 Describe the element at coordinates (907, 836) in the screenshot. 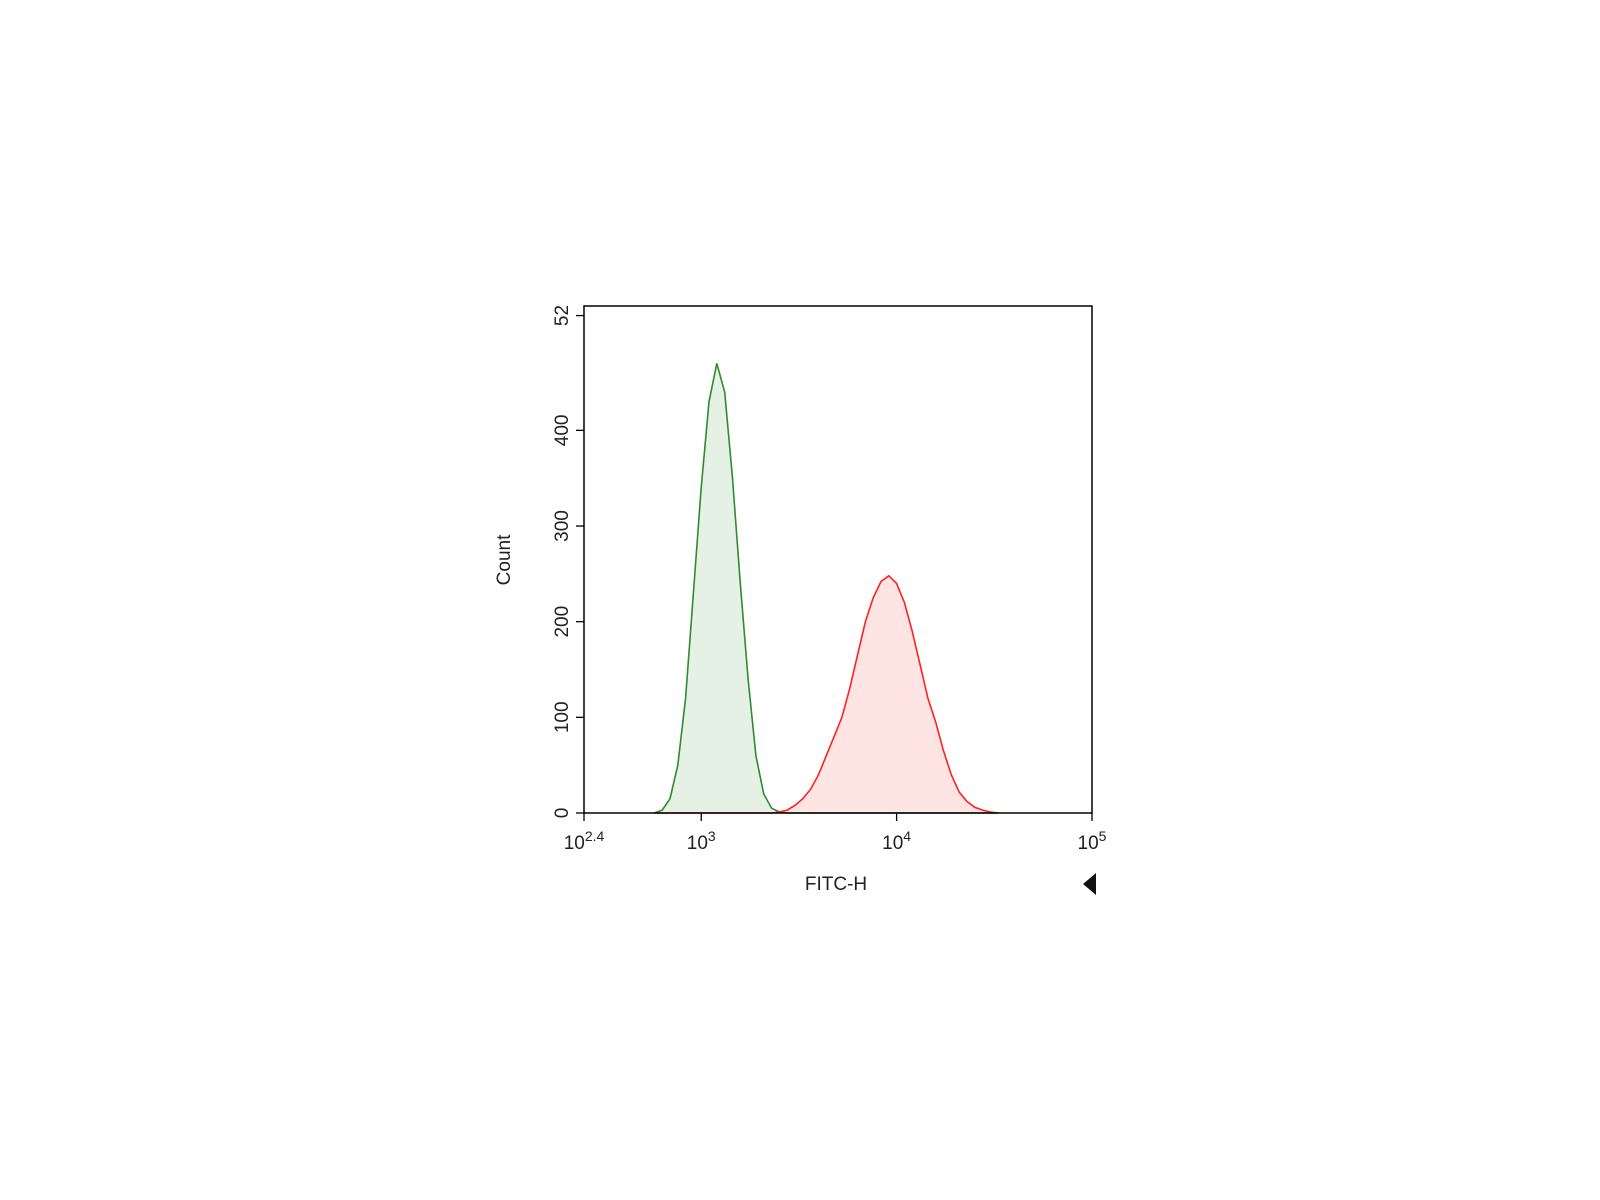

I see `x-tick-exponent: 4` at that location.